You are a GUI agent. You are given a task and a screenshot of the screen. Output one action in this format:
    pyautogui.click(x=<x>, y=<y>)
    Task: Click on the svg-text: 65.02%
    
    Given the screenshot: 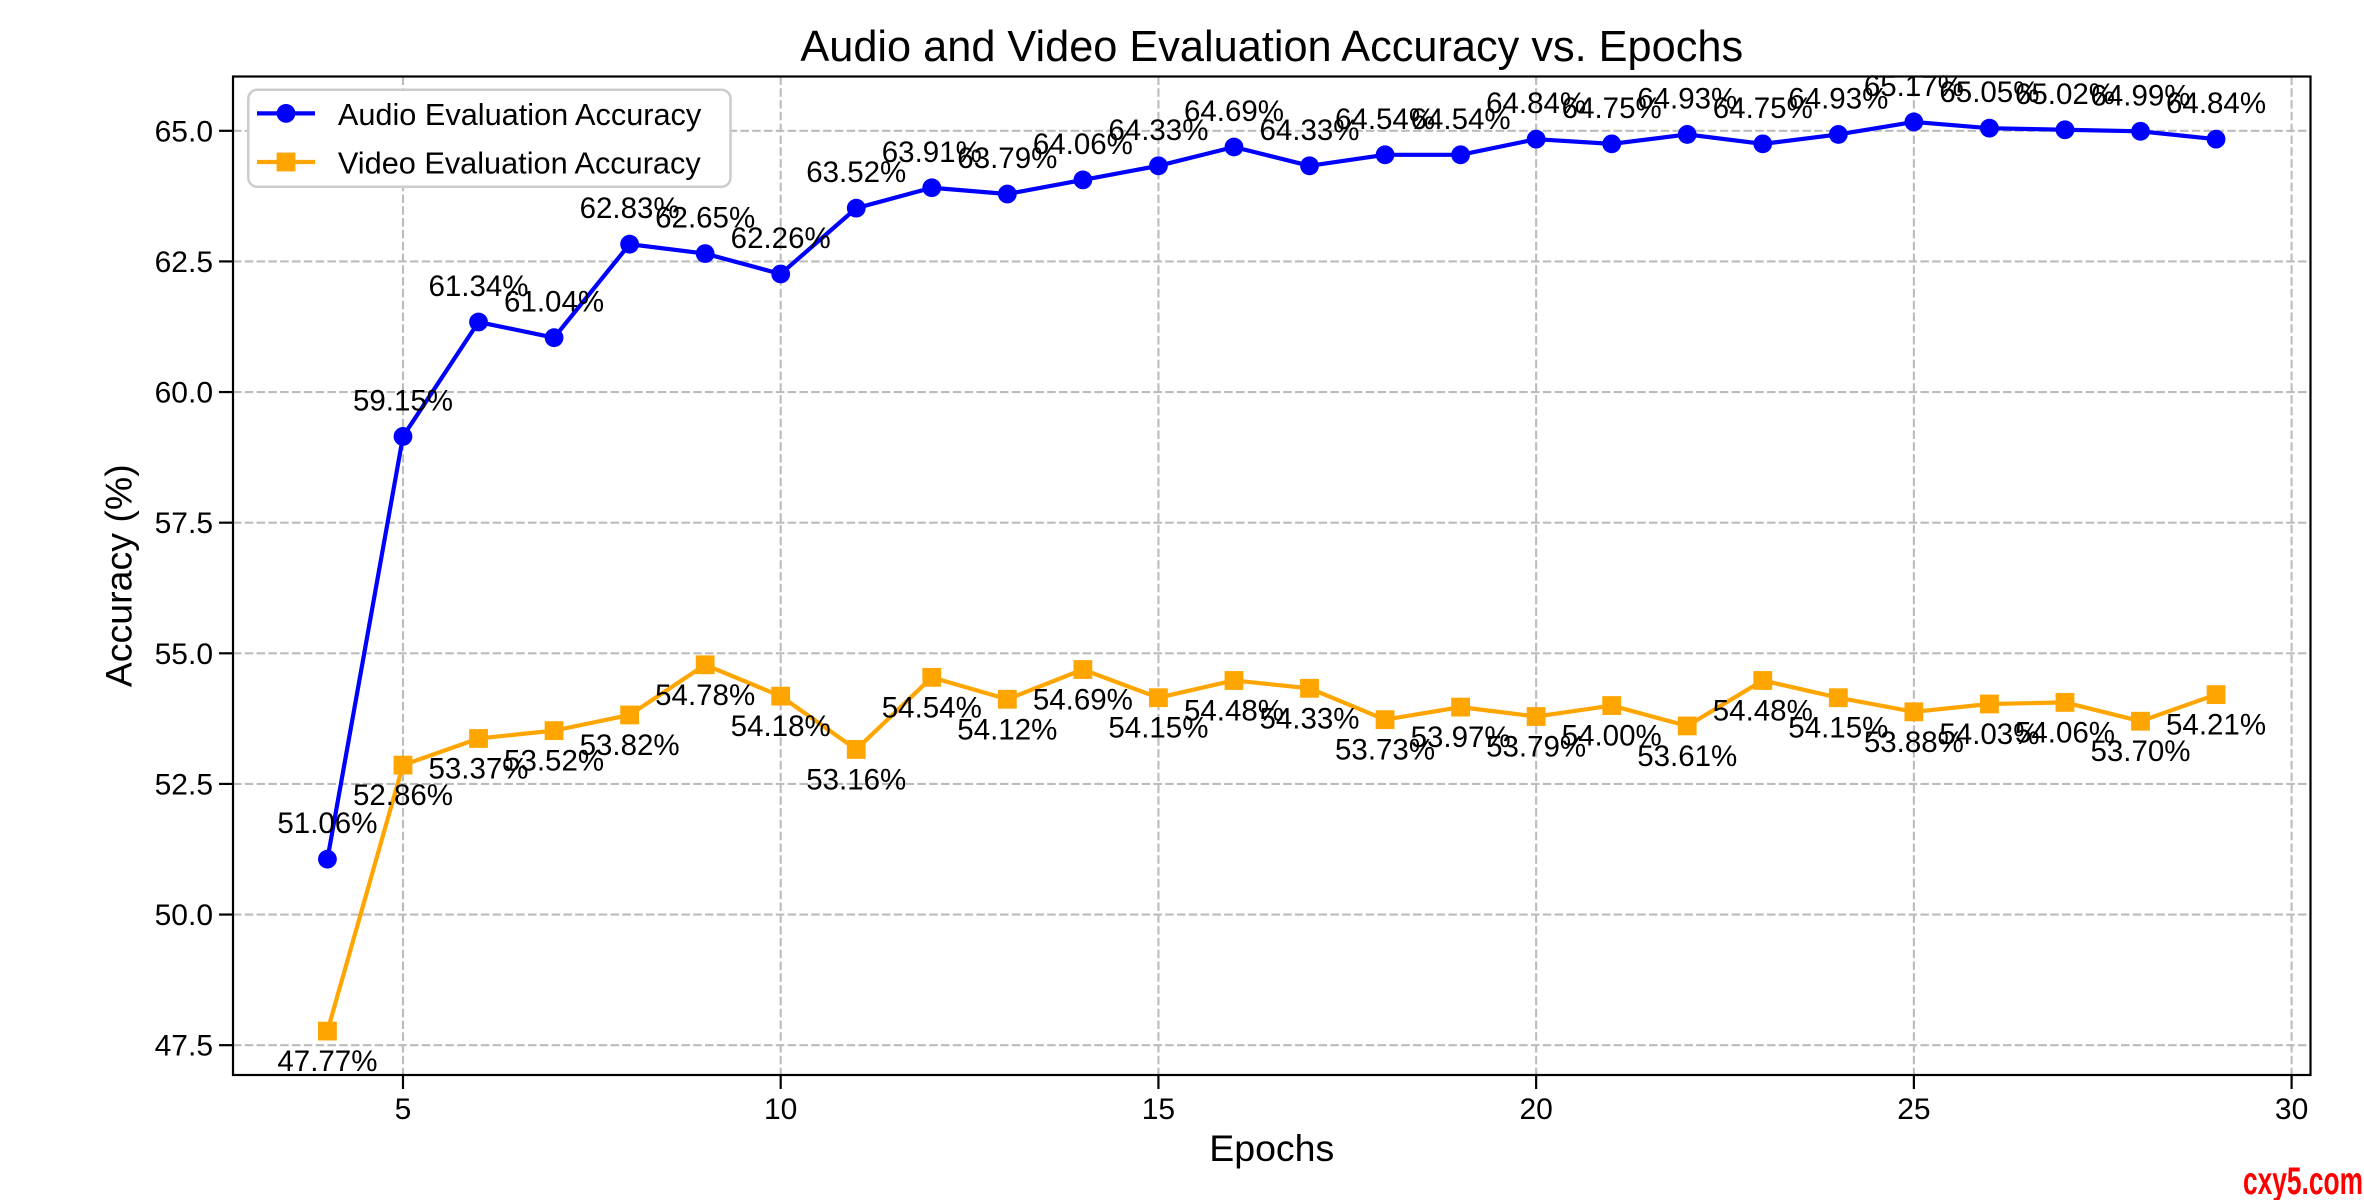 What is the action you would take?
    pyautogui.click(x=2065, y=94)
    